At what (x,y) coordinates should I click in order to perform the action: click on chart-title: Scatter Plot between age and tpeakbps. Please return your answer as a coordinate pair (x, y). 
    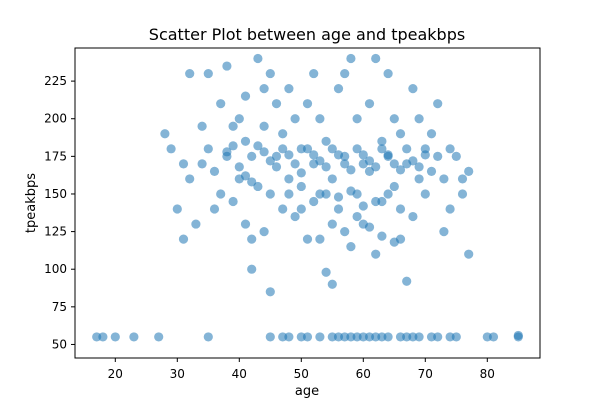
    Looking at the image, I should click on (307, 34).